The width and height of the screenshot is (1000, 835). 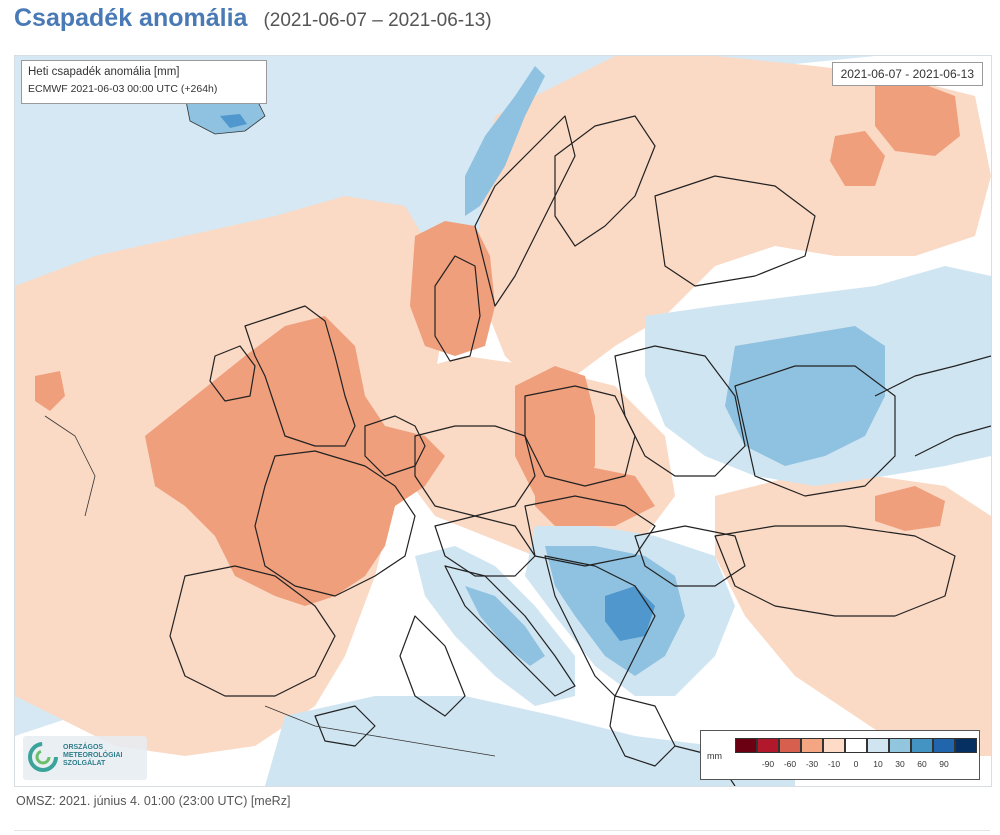 What do you see at coordinates (530, 741) in the screenshot?
I see `anomaly-light-blue-med` at bounding box center [530, 741].